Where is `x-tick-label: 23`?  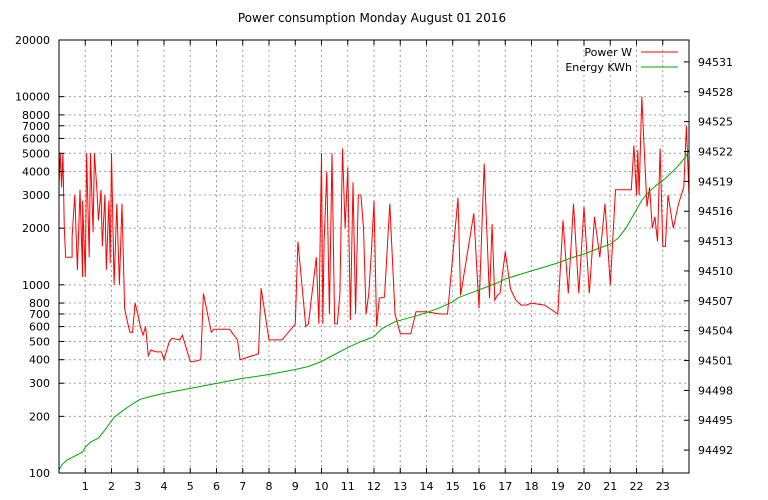 x-tick-label: 23 is located at coordinates (663, 486).